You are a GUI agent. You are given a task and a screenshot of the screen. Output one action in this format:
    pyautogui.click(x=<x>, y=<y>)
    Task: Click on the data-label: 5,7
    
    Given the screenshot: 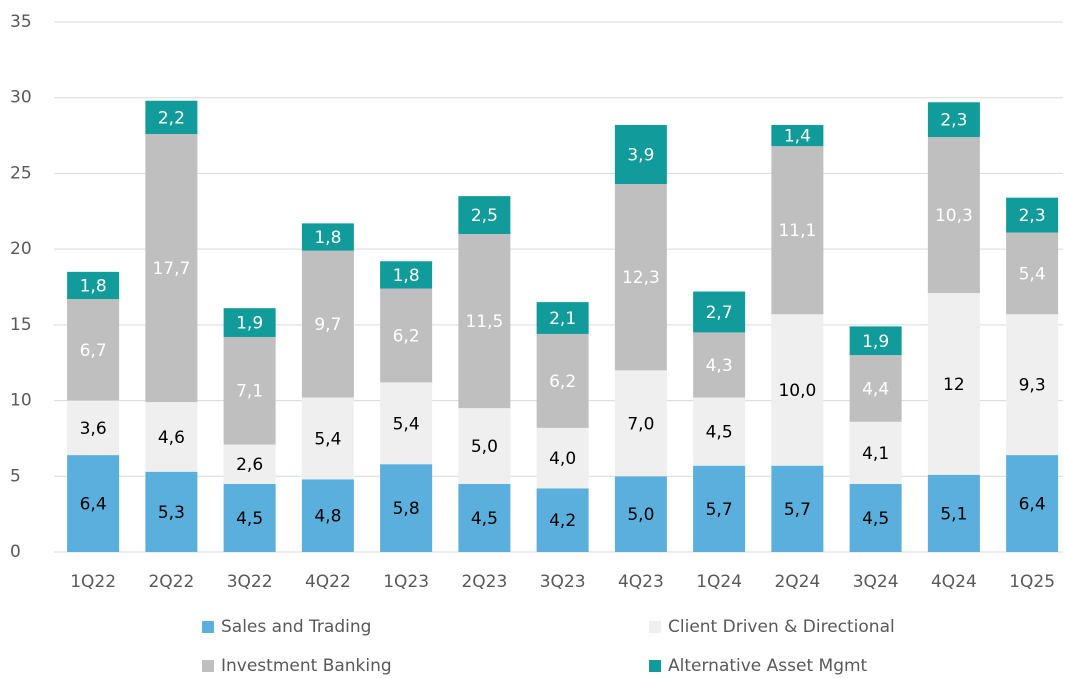 What is the action you would take?
    pyautogui.click(x=797, y=510)
    